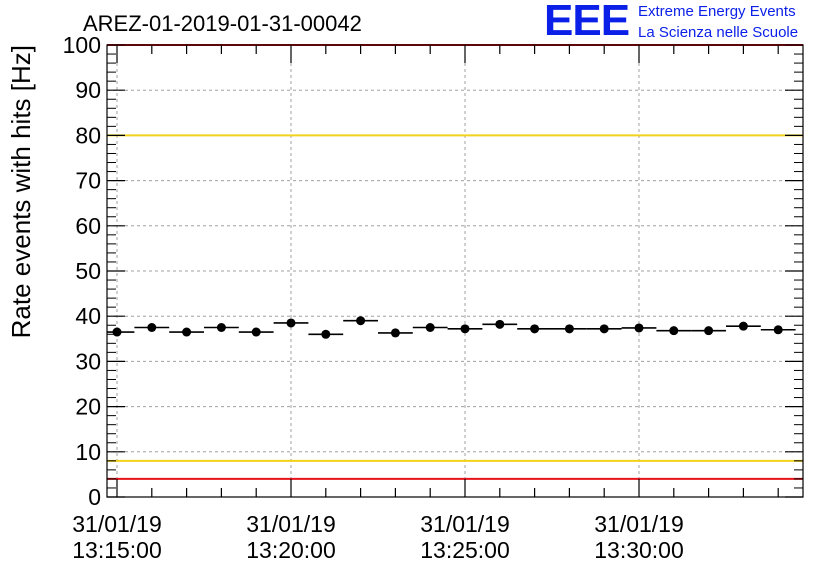 This screenshot has width=836, height=572. I want to click on logo-line-1: Extreme Energy Events, so click(717, 11).